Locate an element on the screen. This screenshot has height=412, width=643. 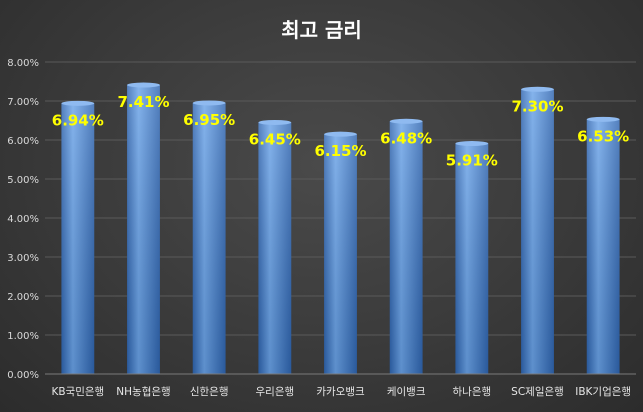
data-label: 6.15% is located at coordinates (340, 151).